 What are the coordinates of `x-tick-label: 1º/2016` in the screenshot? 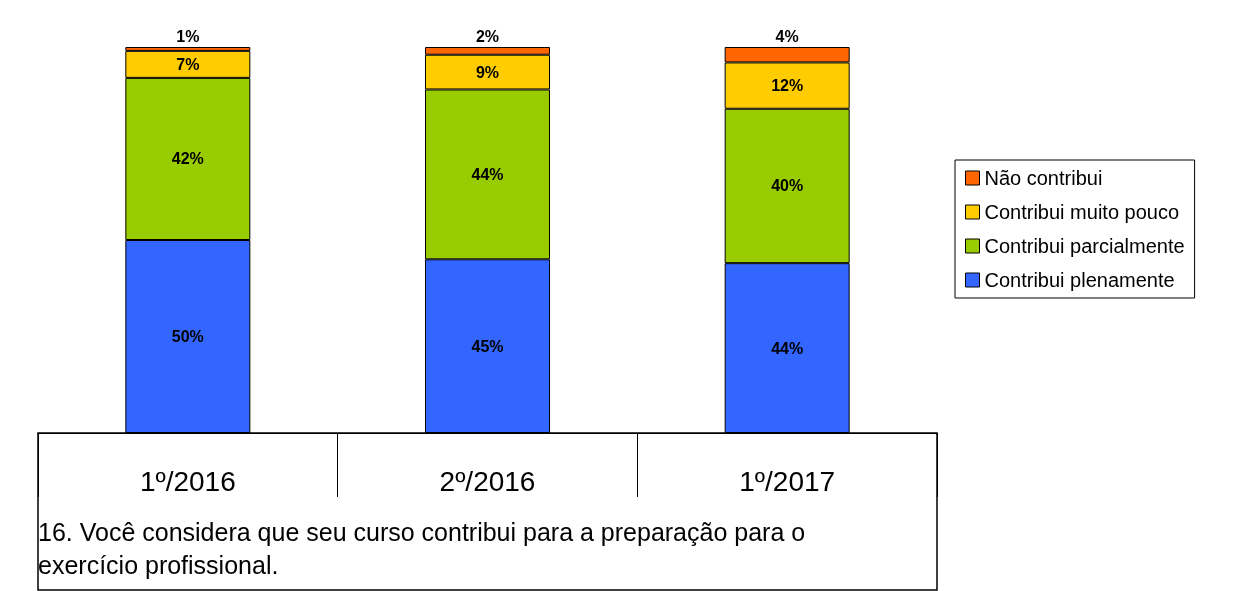 It's located at (187, 481).